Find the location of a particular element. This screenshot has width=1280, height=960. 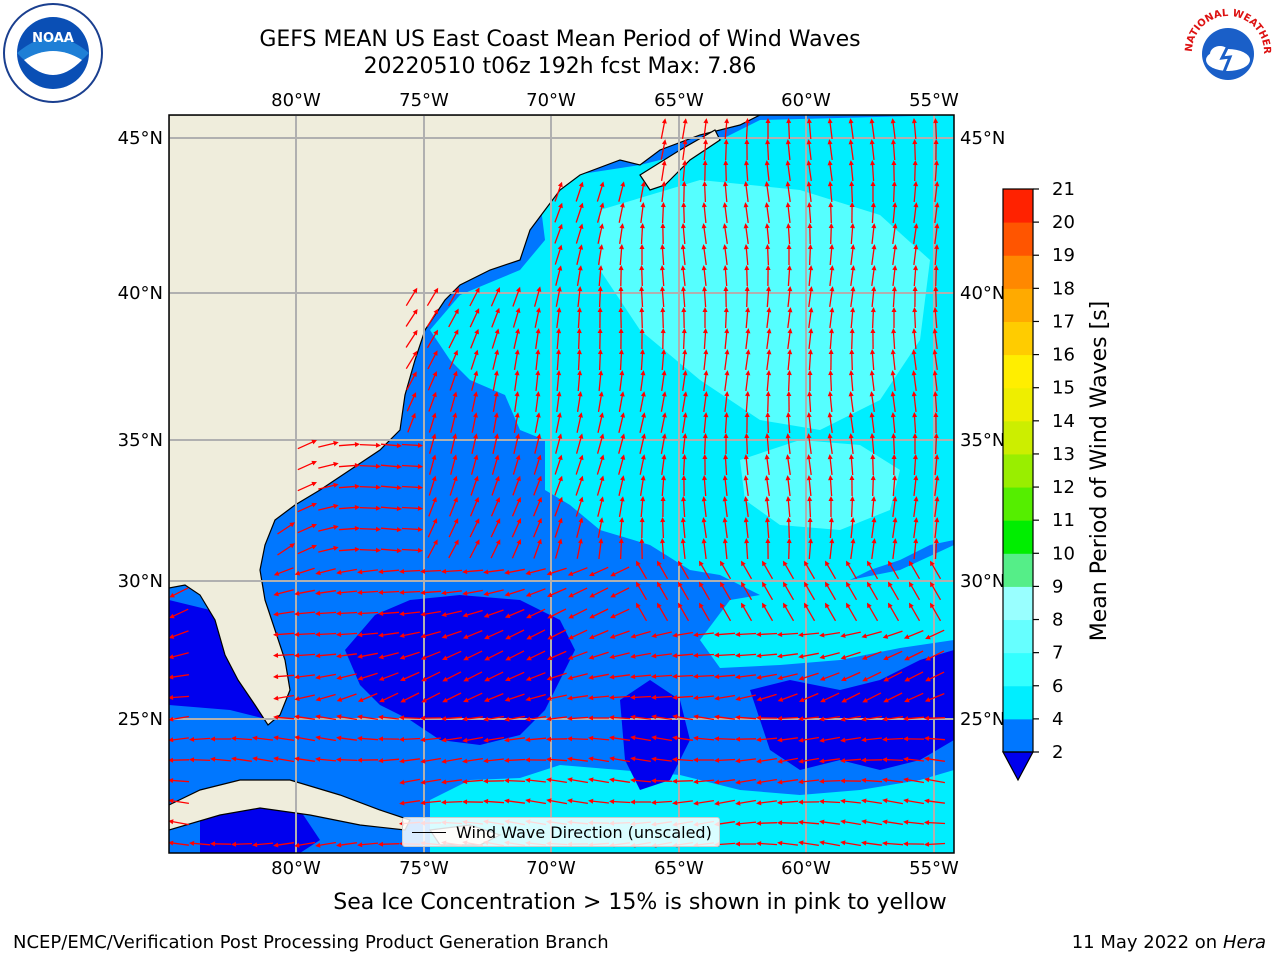

noaa-logo: NOAA is located at coordinates (53, 53).